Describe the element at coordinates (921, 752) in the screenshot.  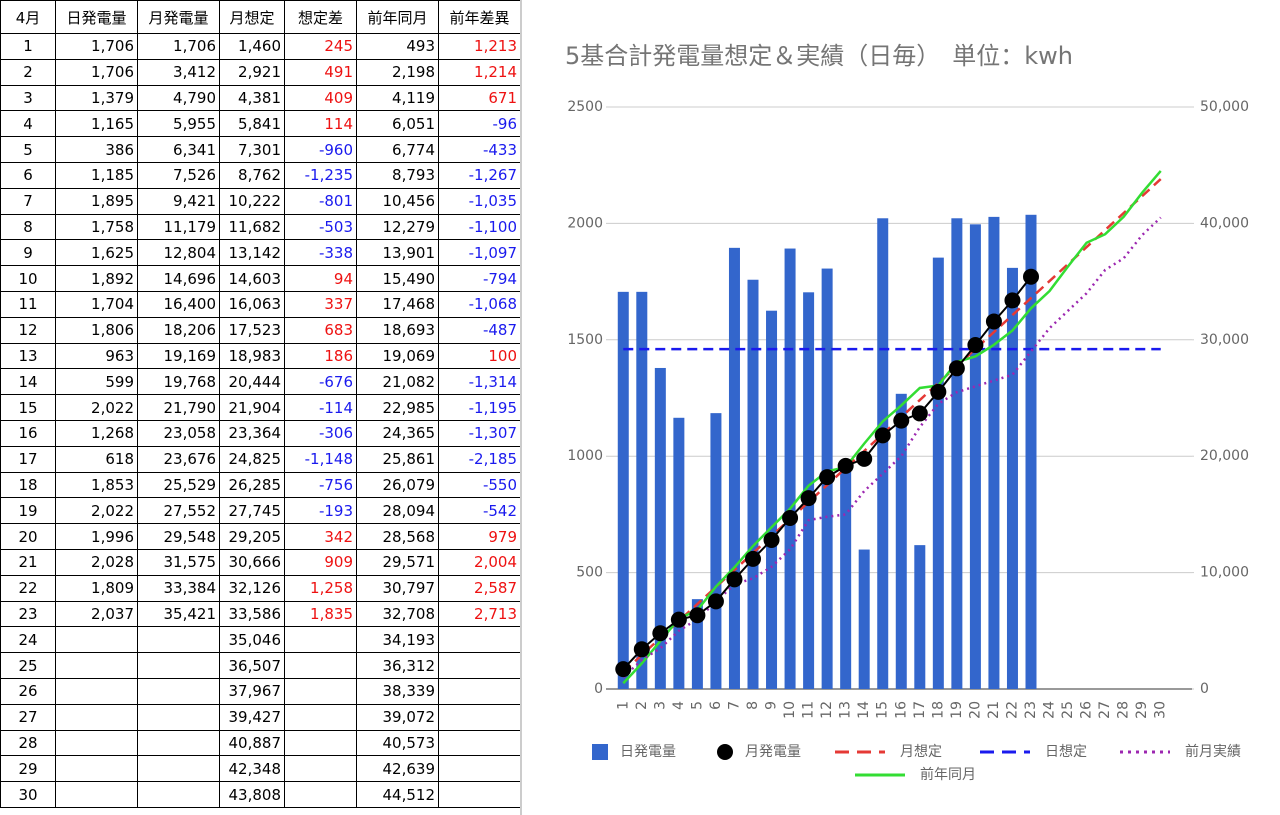
I see `legend-label: 月想定` at that location.